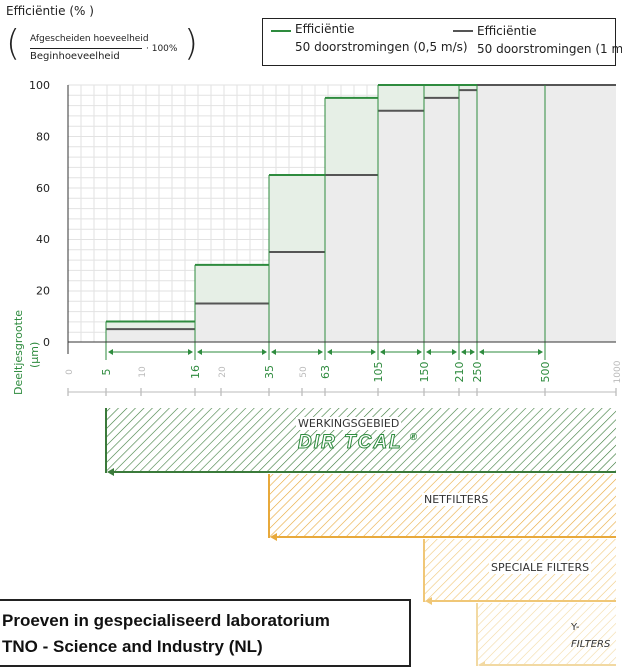 The width and height of the screenshot is (622, 667). I want to click on formula-open-paren: (, so click(13, 43).